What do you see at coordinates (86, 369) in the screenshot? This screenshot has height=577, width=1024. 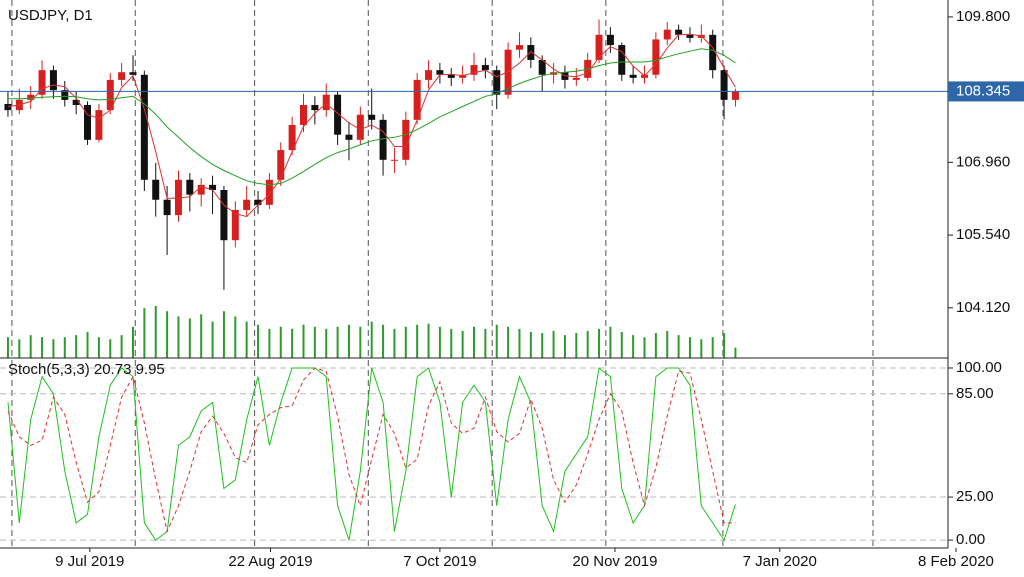 I see `indicator-title: Stoch(5,3,3) 20.73 9.95` at bounding box center [86, 369].